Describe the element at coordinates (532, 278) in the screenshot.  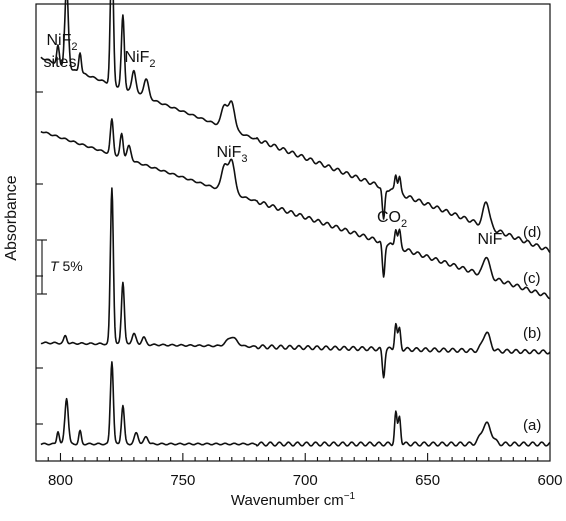
I see `series-label: (c)` at that location.